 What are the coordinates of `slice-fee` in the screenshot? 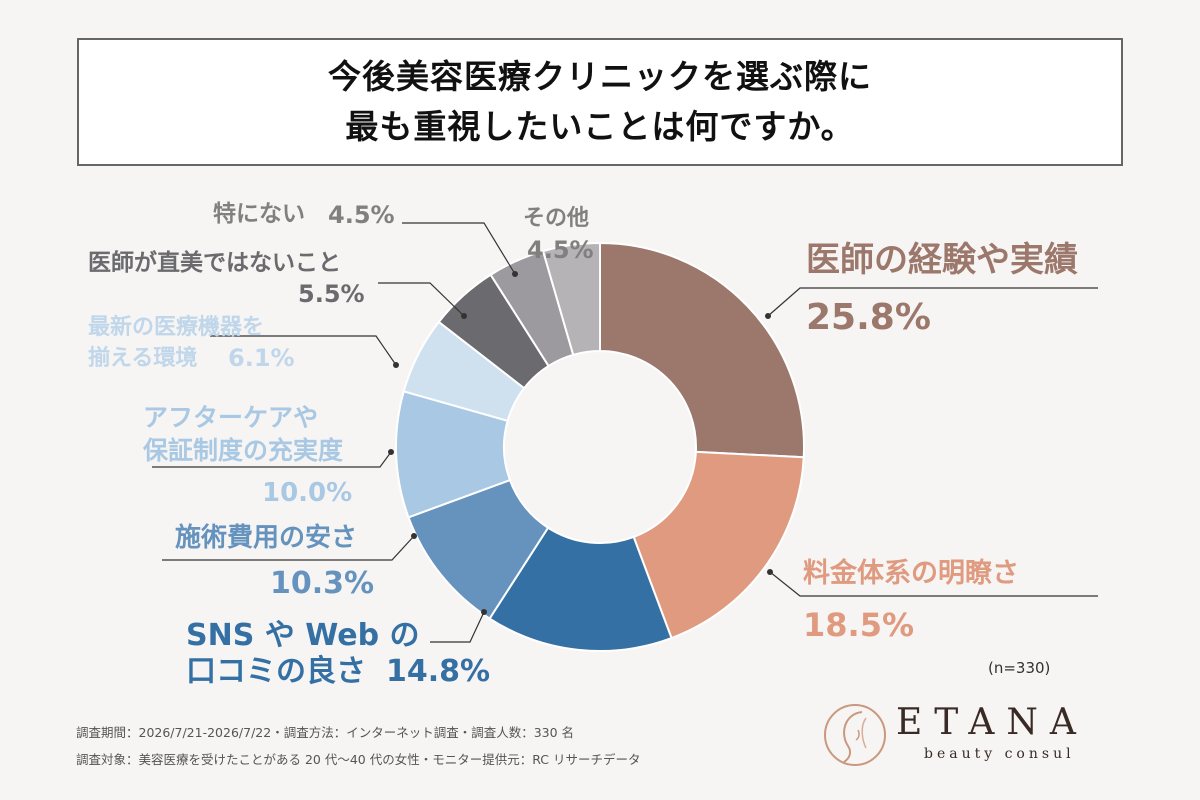 It's located at (718, 545).